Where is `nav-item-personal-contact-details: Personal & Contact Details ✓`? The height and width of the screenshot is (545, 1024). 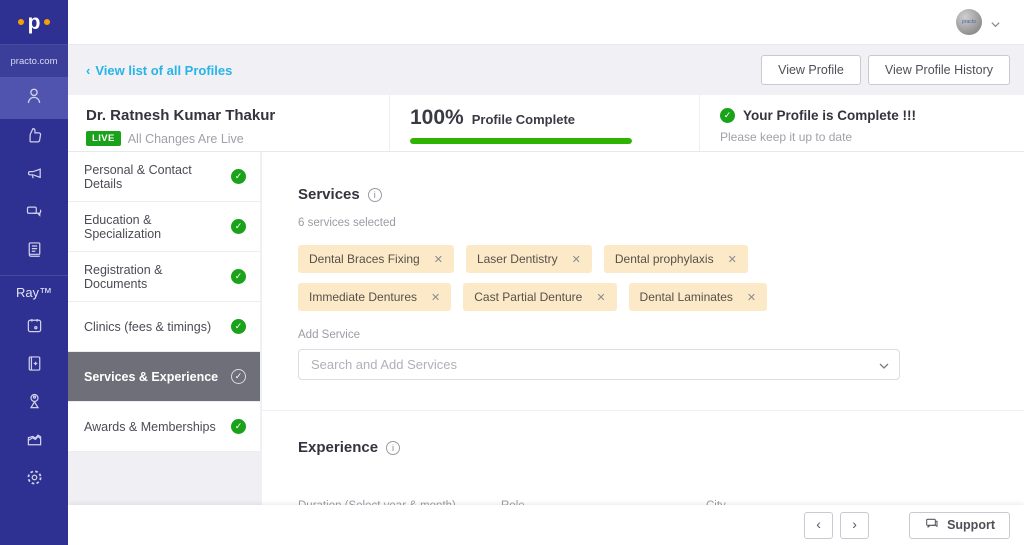 nav-item-personal-contact-details: Personal & Contact Details ✓ is located at coordinates (164, 177).